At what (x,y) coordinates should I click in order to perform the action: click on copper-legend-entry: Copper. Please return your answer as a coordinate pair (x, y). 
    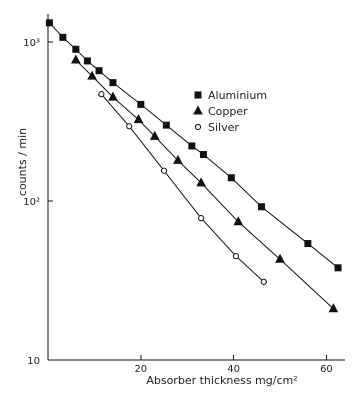
    Looking at the image, I should click on (220, 111).